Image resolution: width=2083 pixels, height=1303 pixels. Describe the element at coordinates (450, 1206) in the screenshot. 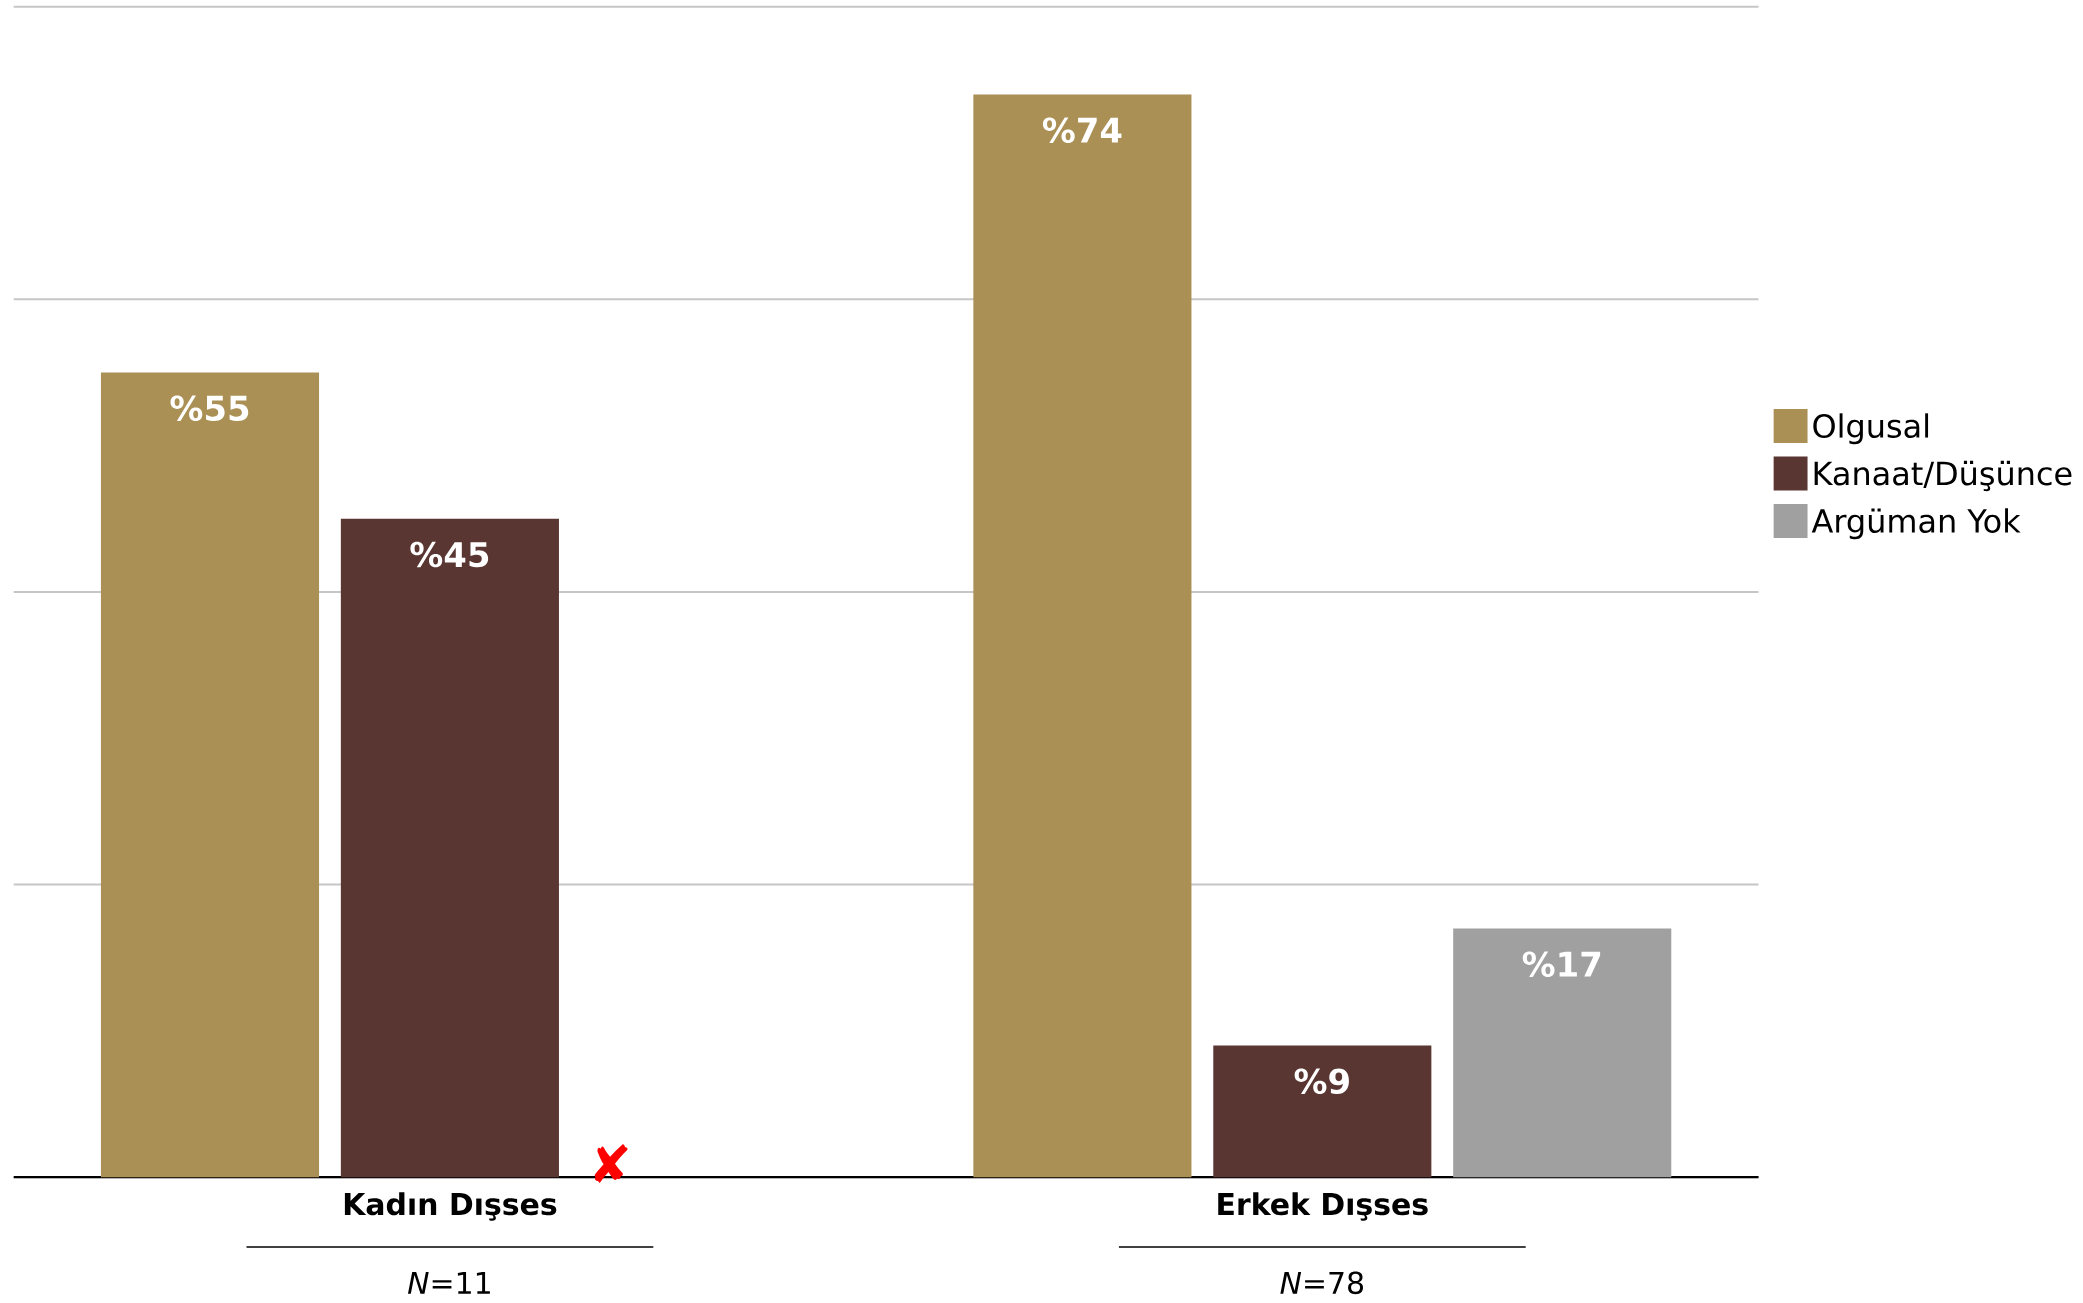

I see `x-tick-label: Kadın Dışses` at that location.